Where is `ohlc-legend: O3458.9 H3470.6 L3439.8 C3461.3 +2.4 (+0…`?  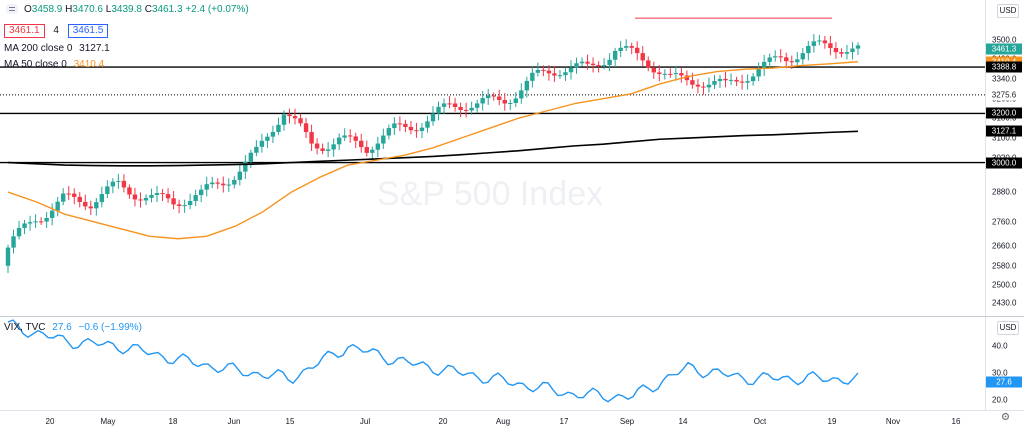 ohlc-legend: O3458.9 H3470.6 L3439.8 C3461.3 +2.4 (+0… is located at coordinates (136, 10).